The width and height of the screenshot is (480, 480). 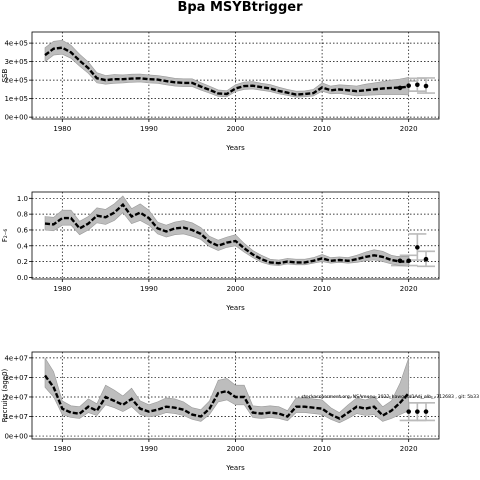 What do you see at coordinates (16, 397) in the screenshot?
I see `y-tick-label: 2e+07` at bounding box center [16, 397].